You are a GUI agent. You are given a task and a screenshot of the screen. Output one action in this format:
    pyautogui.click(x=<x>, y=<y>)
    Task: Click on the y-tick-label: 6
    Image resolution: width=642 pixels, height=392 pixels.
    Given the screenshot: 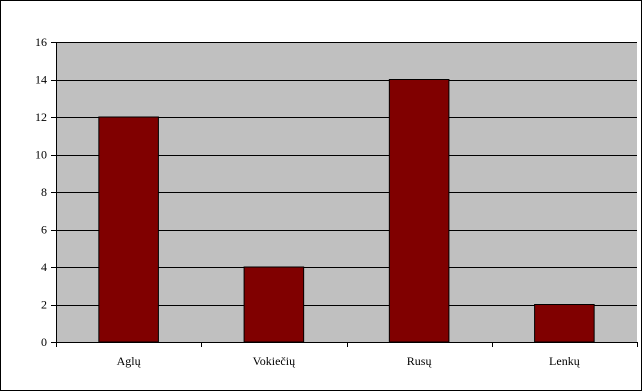 What is the action you would take?
    pyautogui.click(x=44, y=230)
    